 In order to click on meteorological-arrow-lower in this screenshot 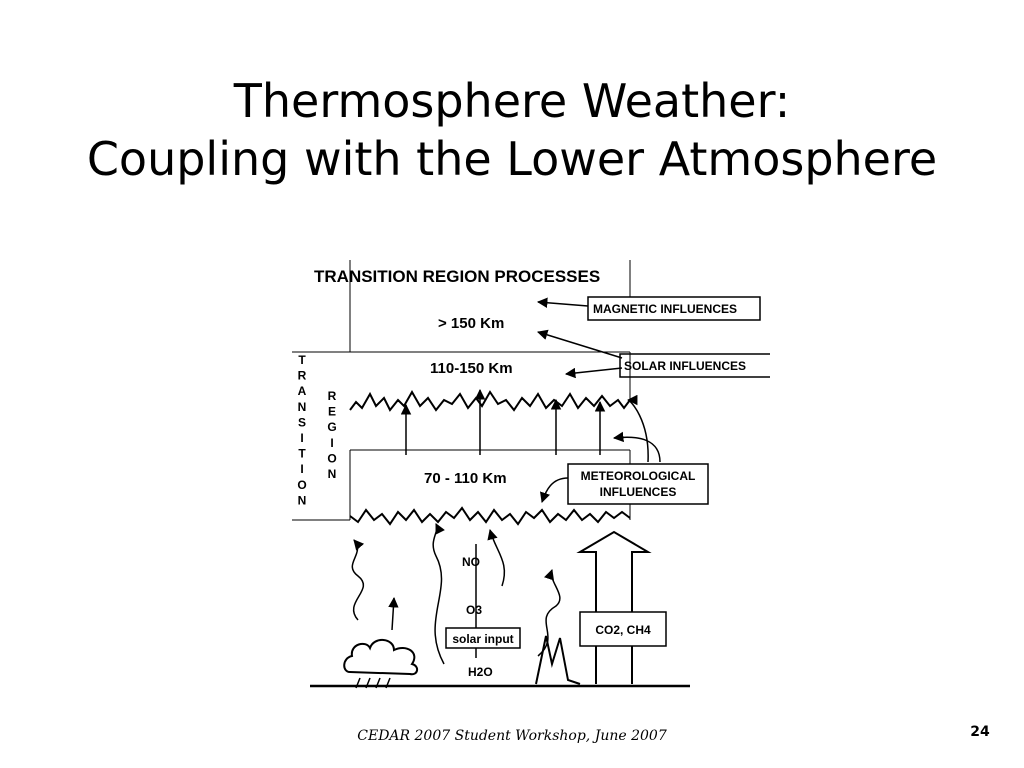, I will do `click(554, 490)`.